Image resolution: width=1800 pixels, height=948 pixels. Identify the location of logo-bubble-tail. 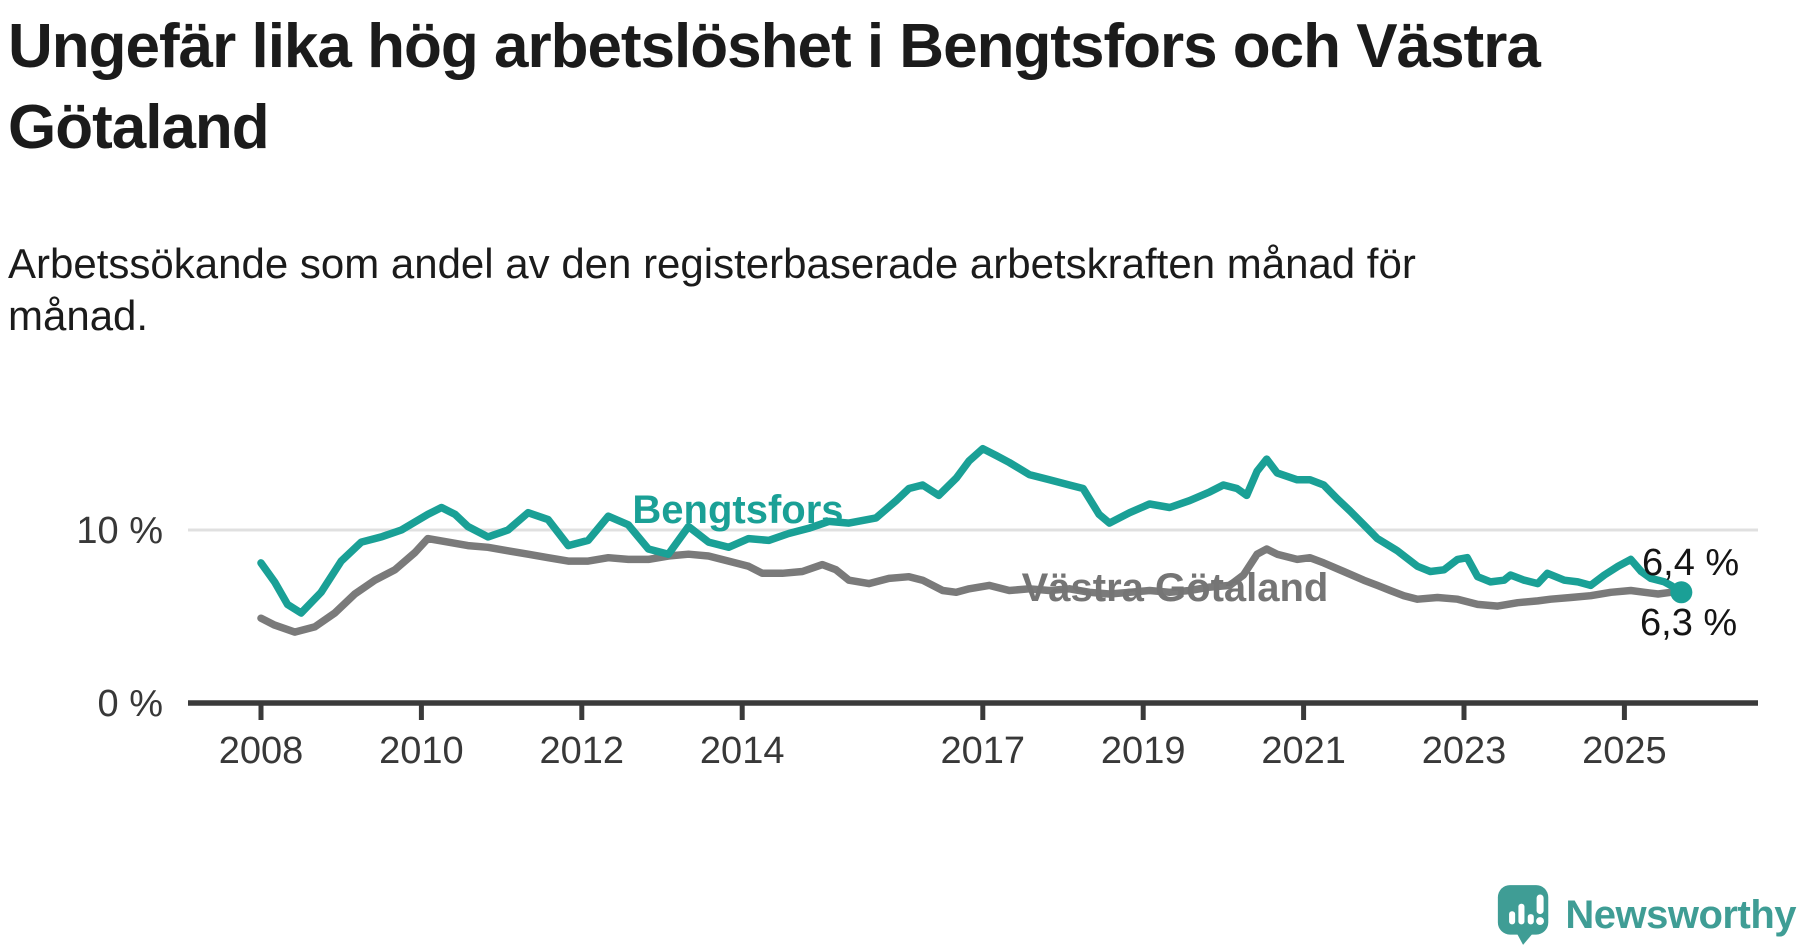
(1525, 938).